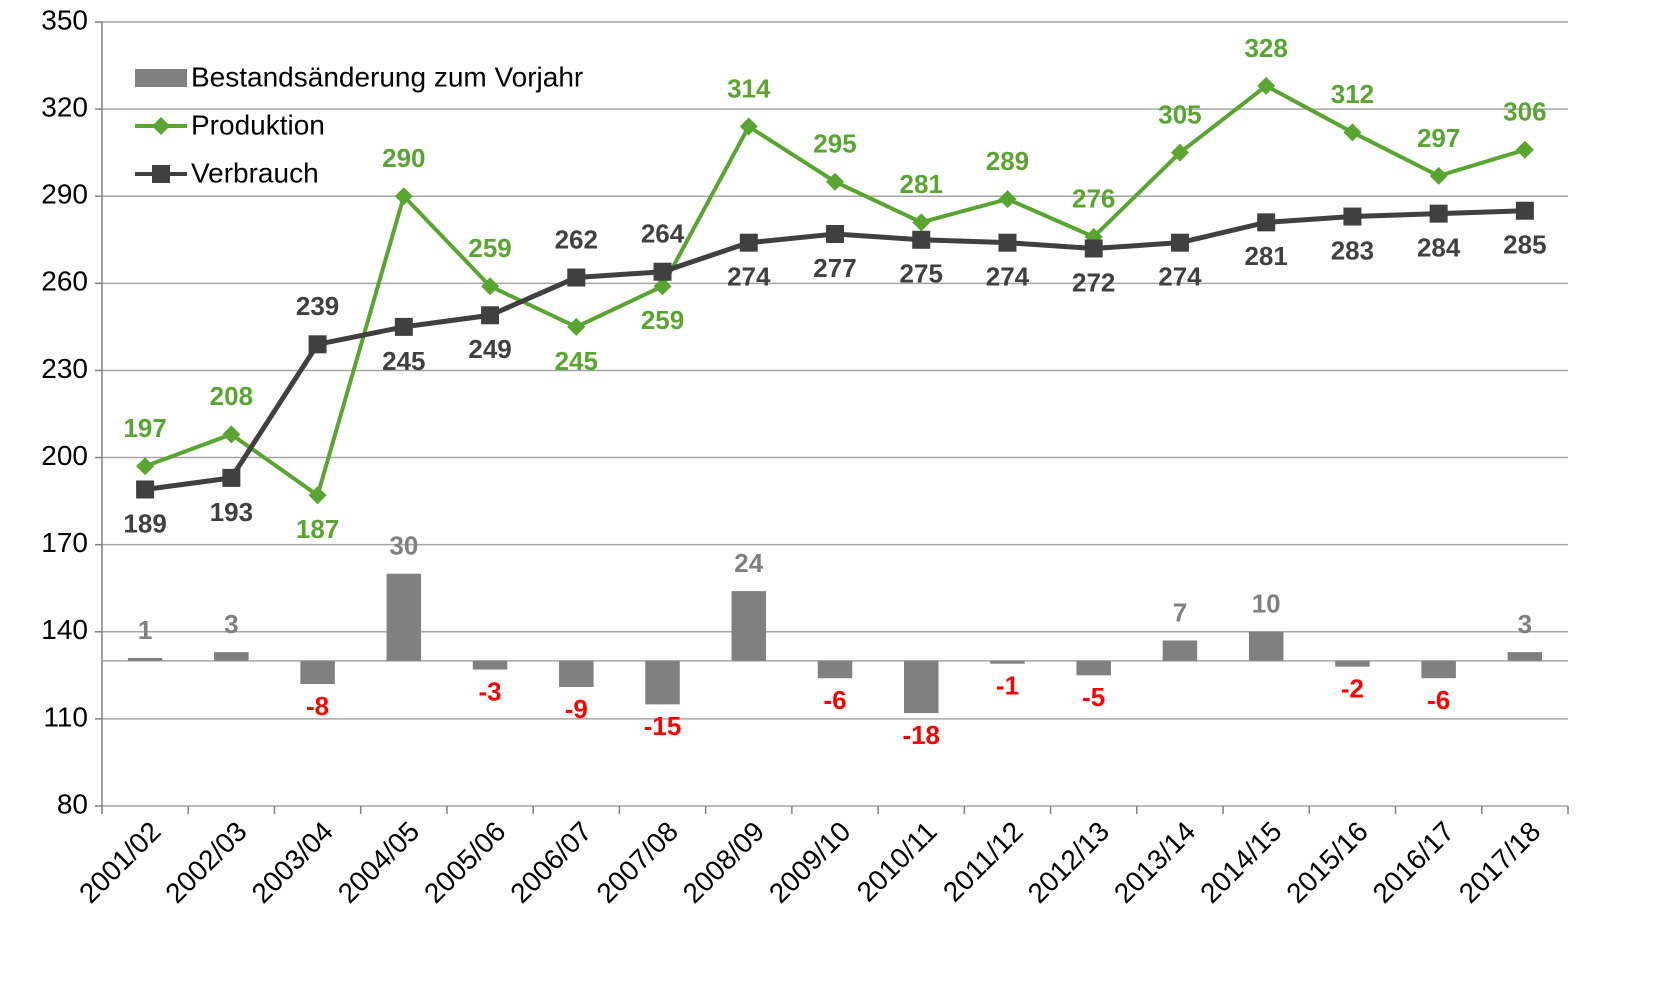 The image size is (1673, 1007). Describe the element at coordinates (1265, 256) in the screenshot. I see `data-label: 281` at that location.